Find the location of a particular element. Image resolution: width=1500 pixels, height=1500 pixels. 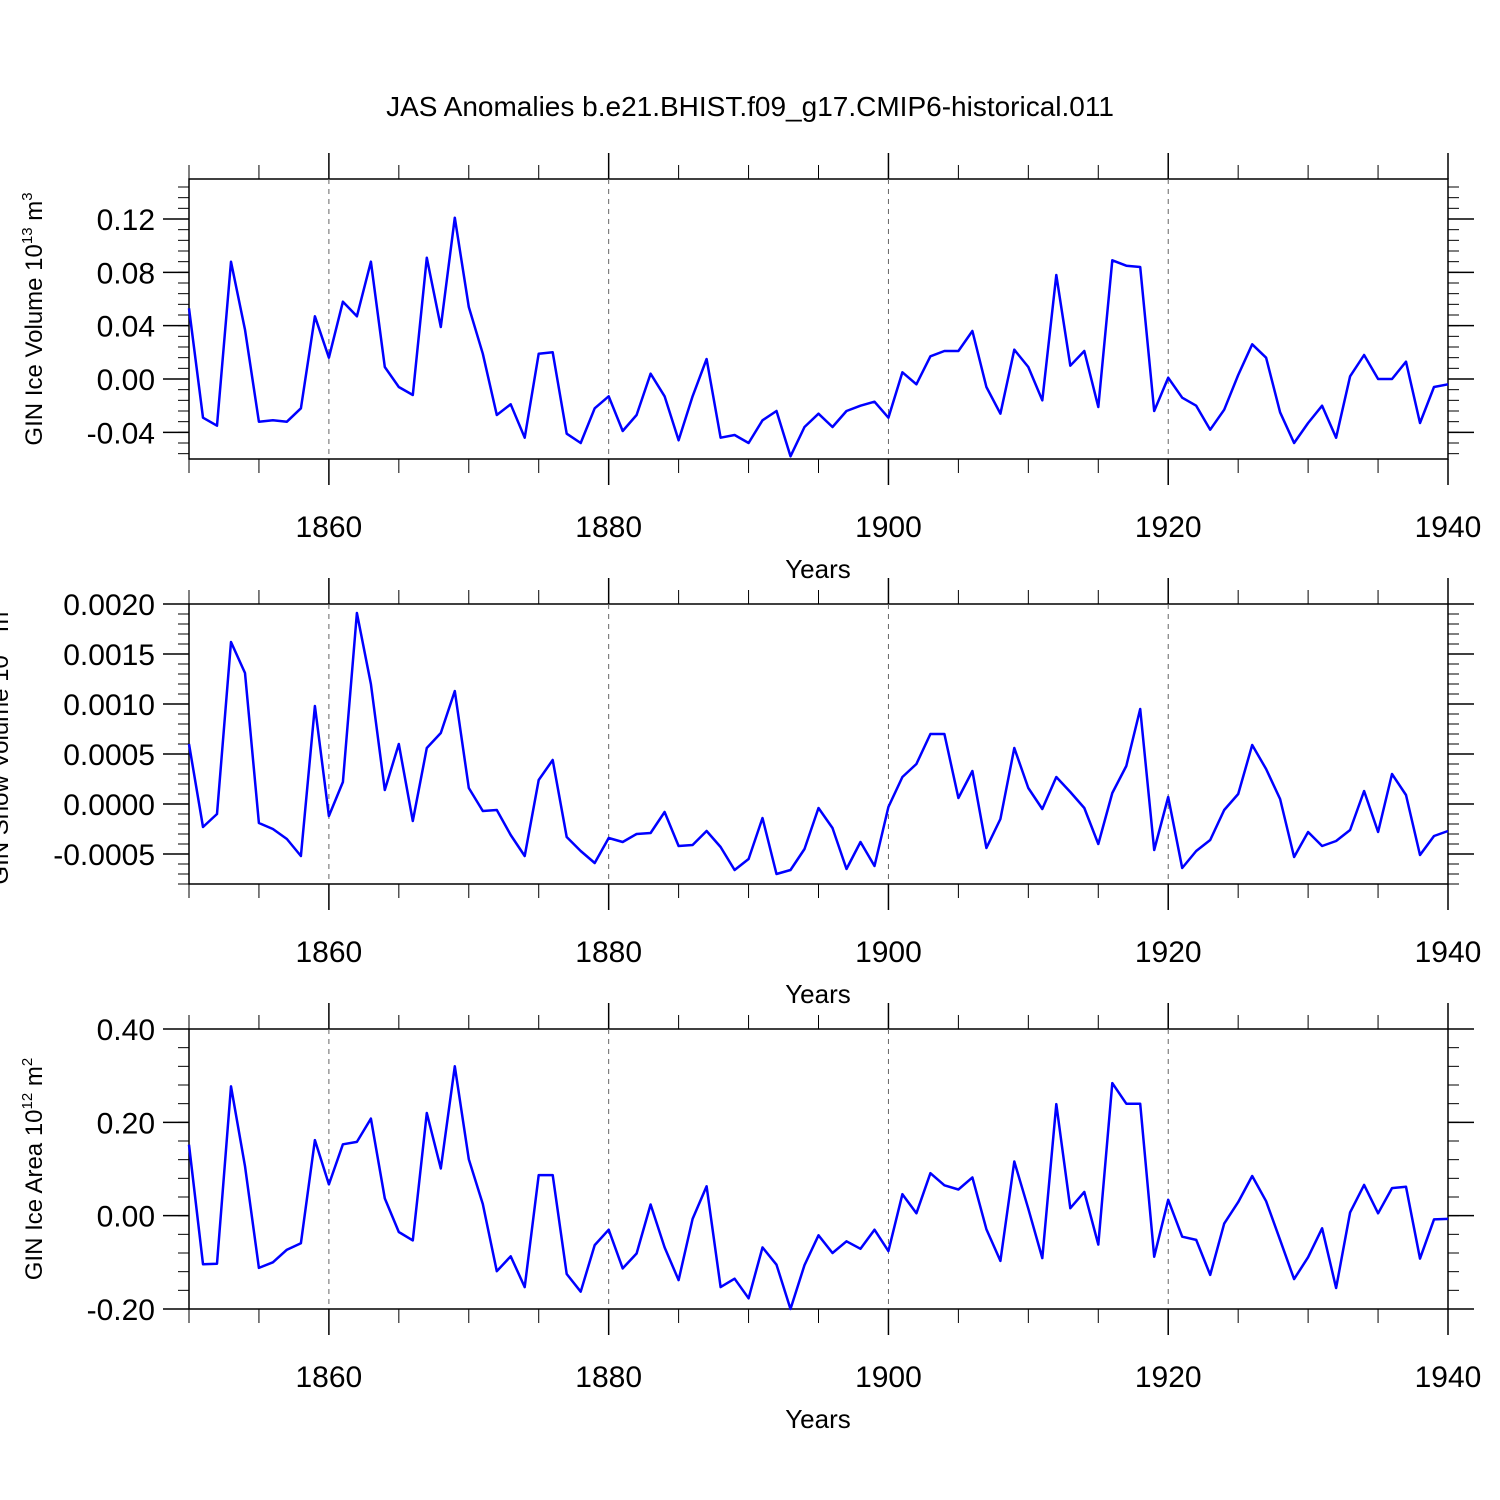

ylabel-exponent: 12 is located at coordinates (27, 1101).